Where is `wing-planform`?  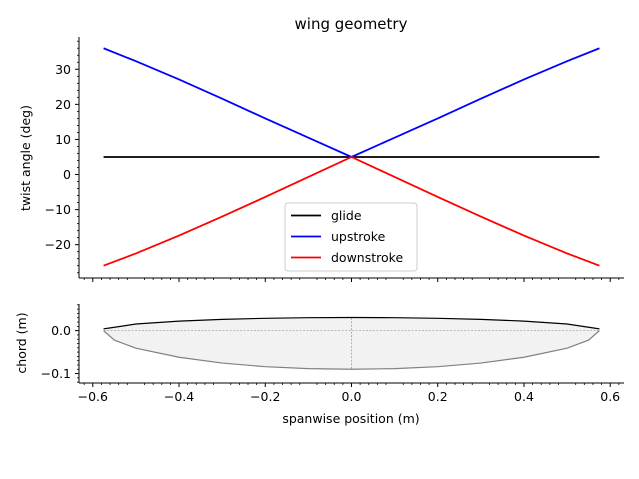 wing-planform is located at coordinates (351, 343).